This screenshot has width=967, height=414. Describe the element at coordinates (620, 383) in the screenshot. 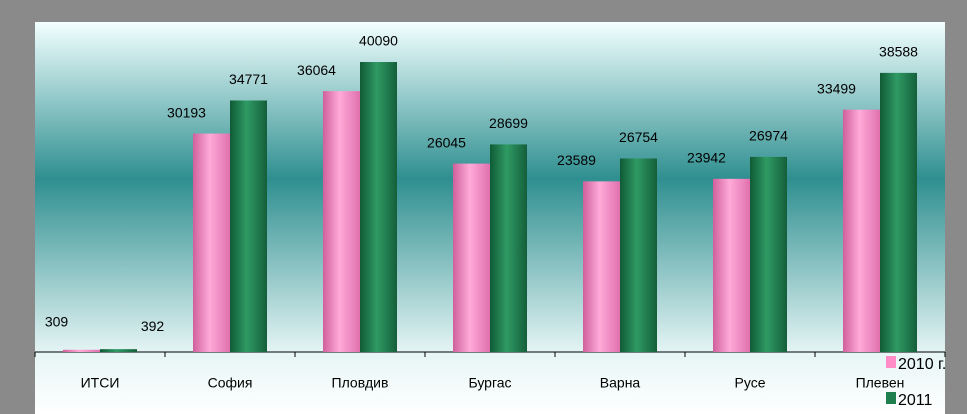

I see `x-tick-label: Варна` at that location.